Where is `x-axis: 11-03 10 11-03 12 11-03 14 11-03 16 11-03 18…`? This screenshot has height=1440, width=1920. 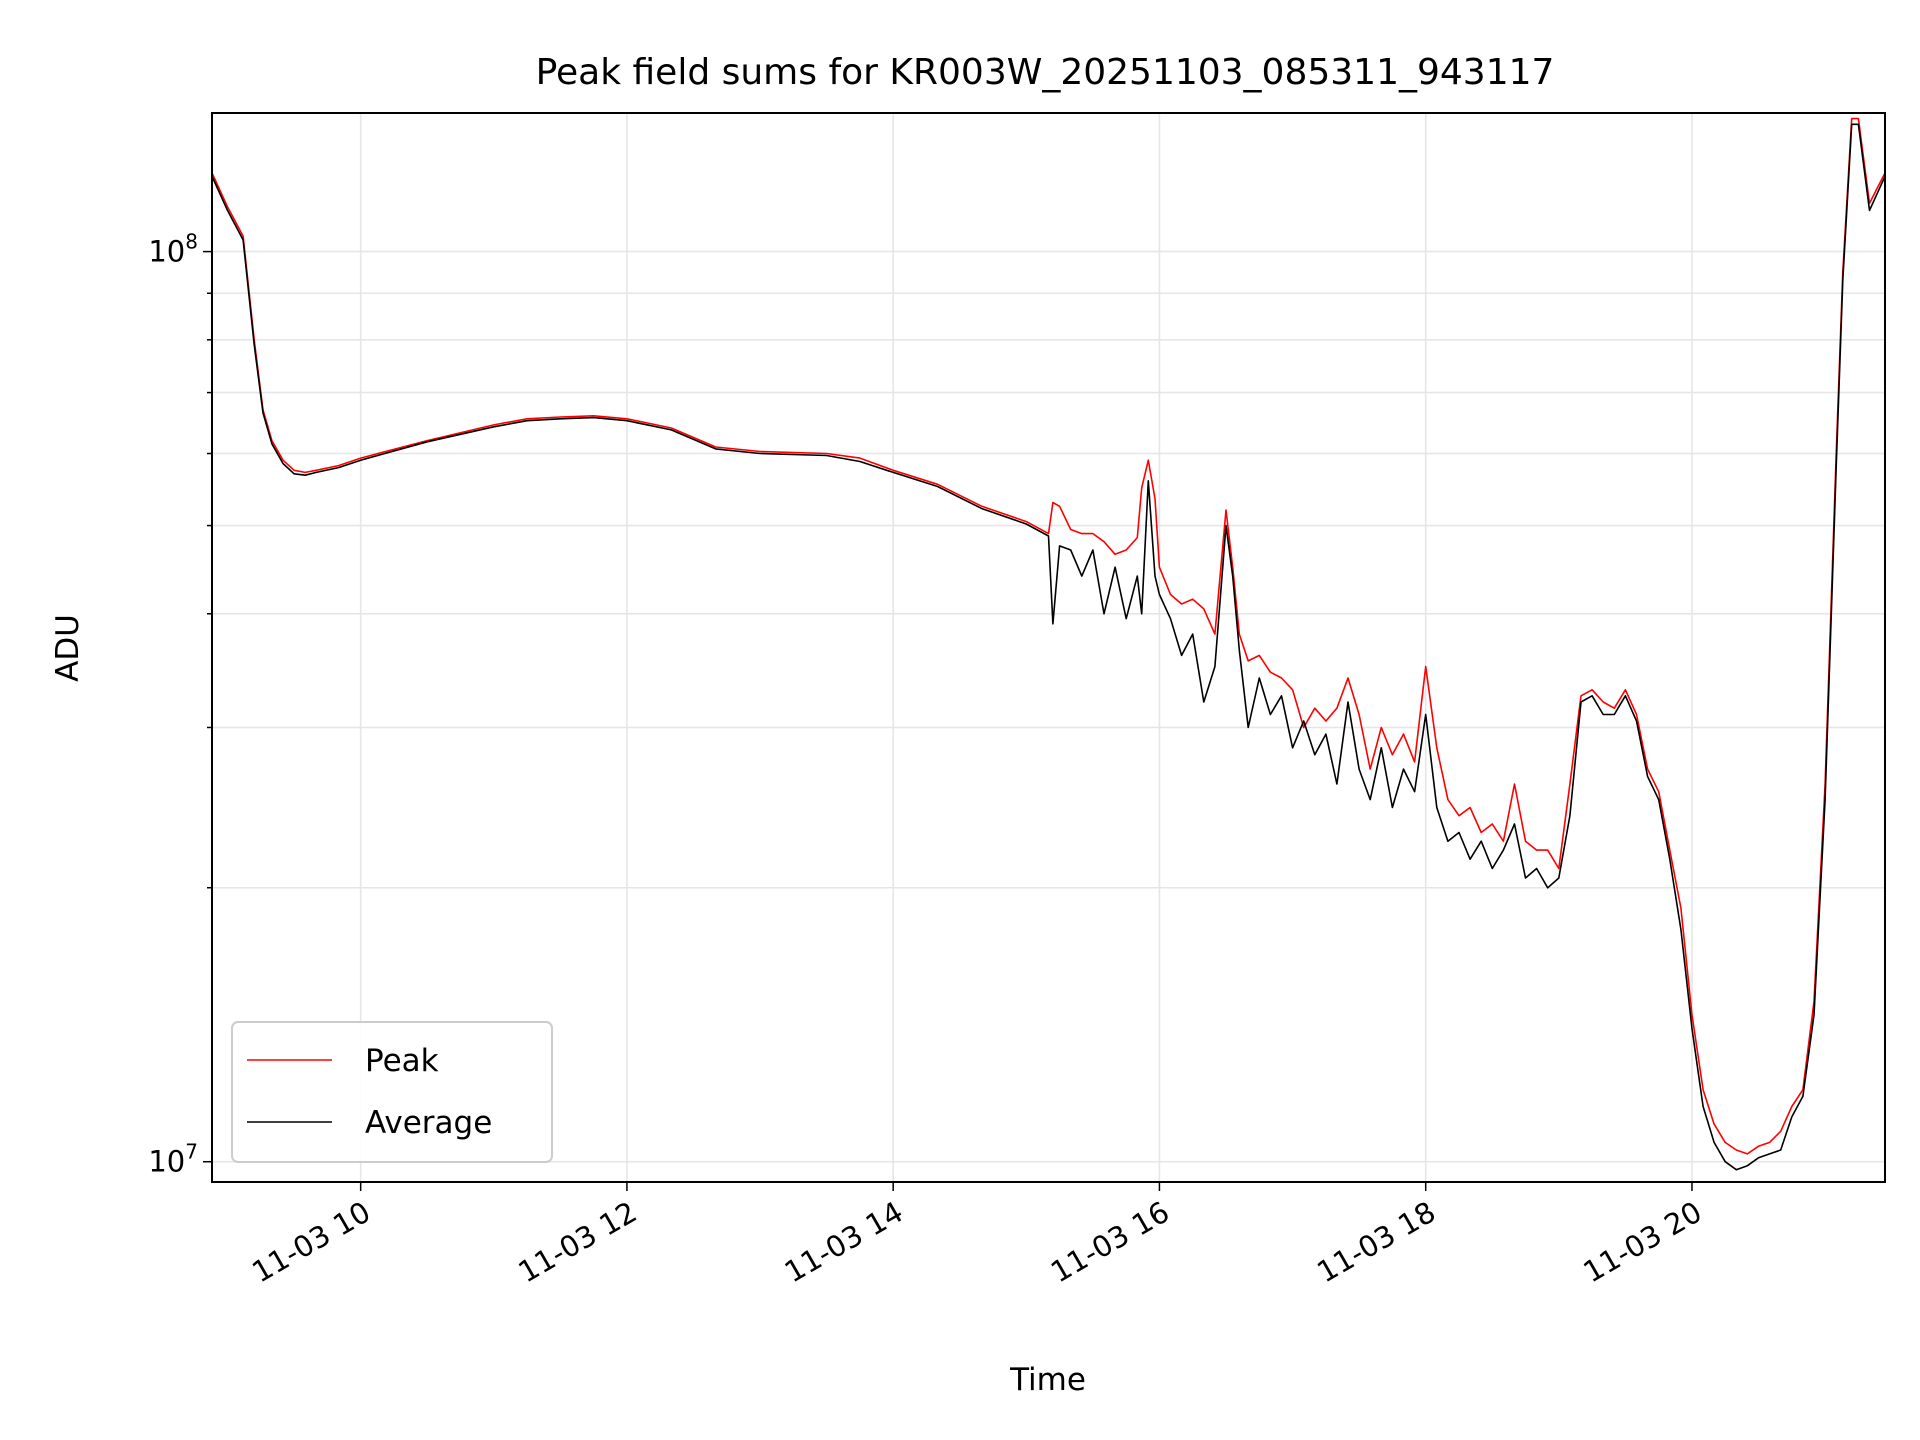
x-axis: 11-03 10 11-03 12 11-03 14 11-03 16 11-03 18… is located at coordinates (976, 1235).